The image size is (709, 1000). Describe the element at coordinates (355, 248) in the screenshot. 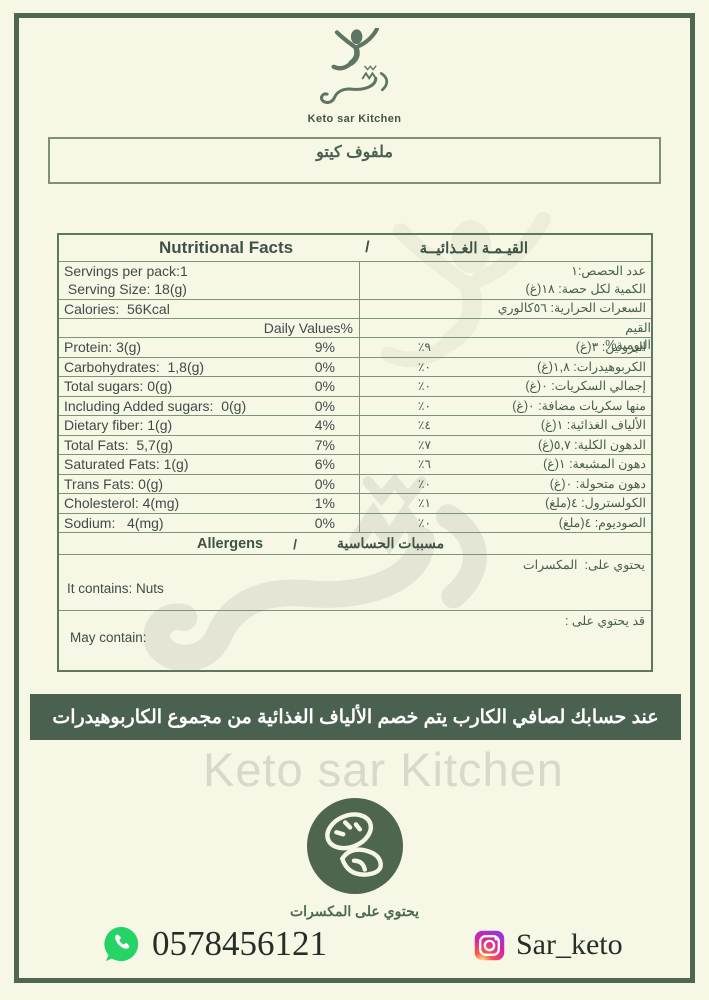

I see `table-title-row: Nutritional Facts / القيـمـة الغـذائيــة` at that location.